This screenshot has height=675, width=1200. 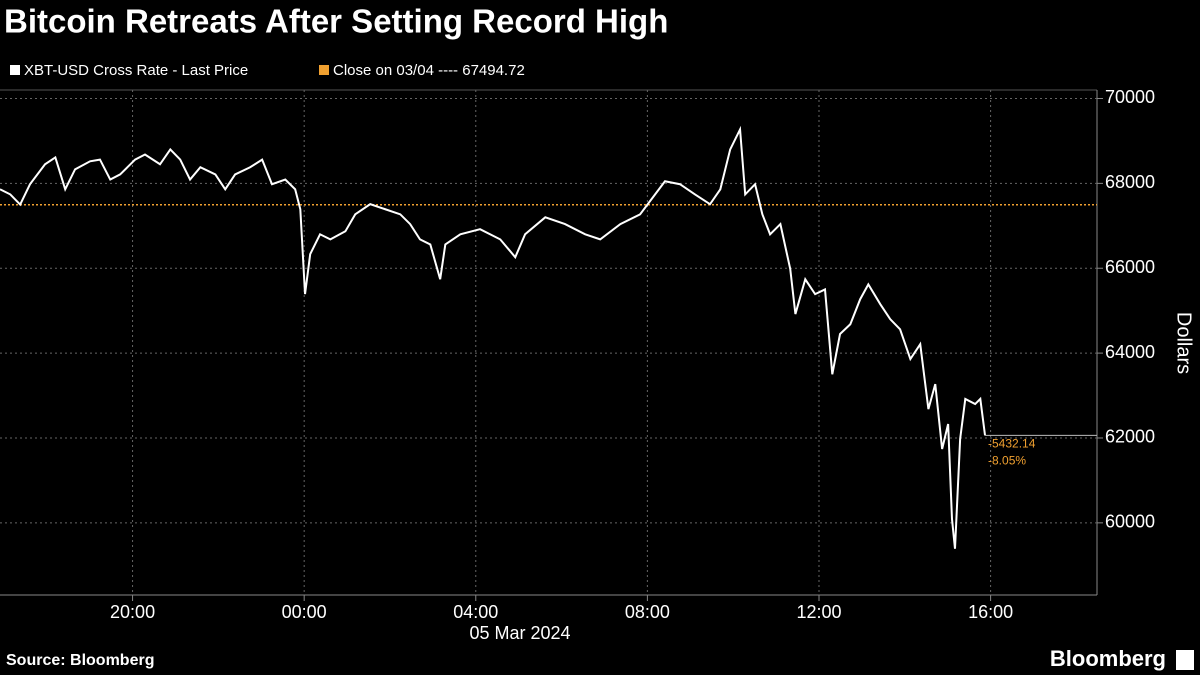 I want to click on y-tick-label: 64000, so click(x=1130, y=352).